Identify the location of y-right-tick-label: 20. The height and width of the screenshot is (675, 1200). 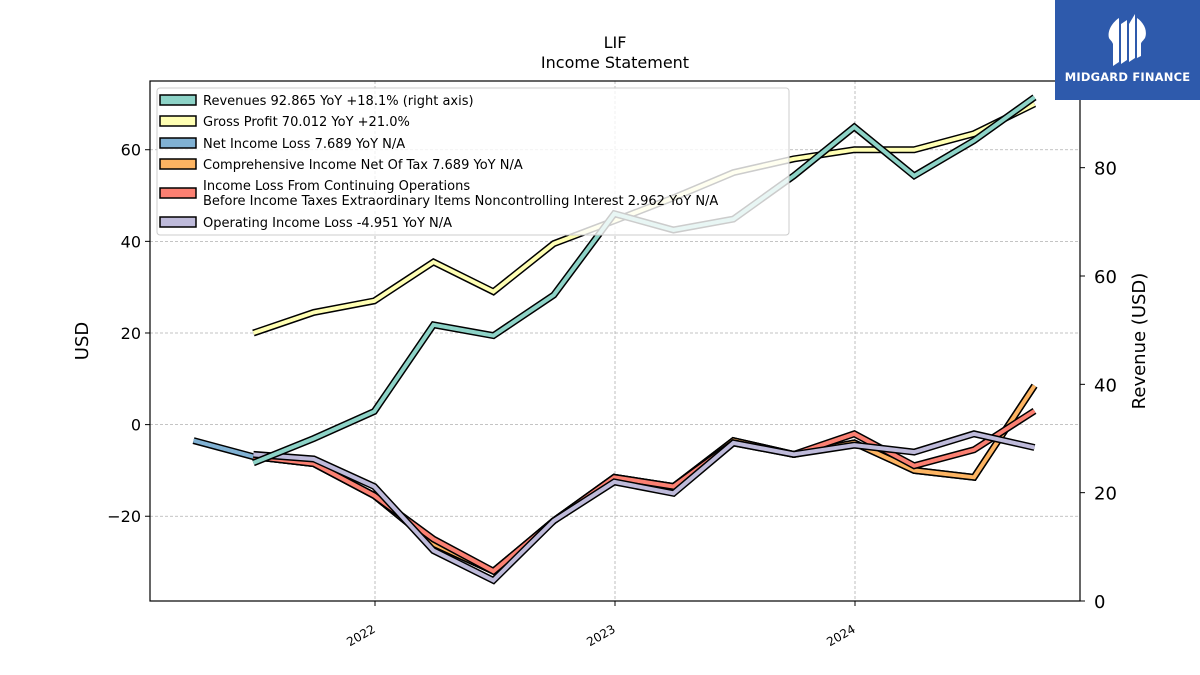
(1105, 494).